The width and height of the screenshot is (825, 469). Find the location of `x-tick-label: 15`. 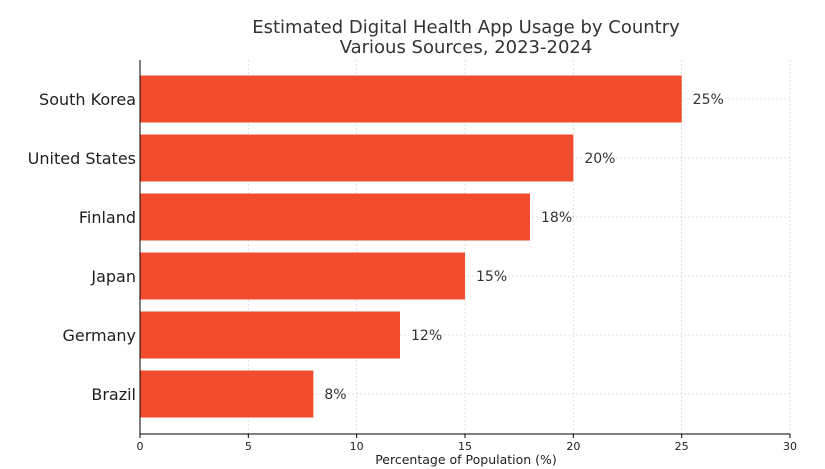

x-tick-label: 15 is located at coordinates (465, 446).